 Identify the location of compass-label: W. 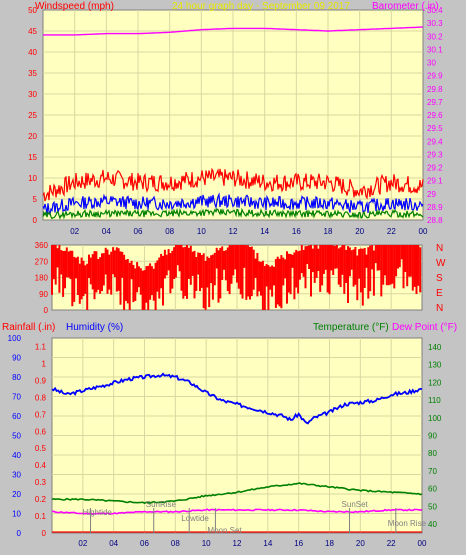
(441, 263).